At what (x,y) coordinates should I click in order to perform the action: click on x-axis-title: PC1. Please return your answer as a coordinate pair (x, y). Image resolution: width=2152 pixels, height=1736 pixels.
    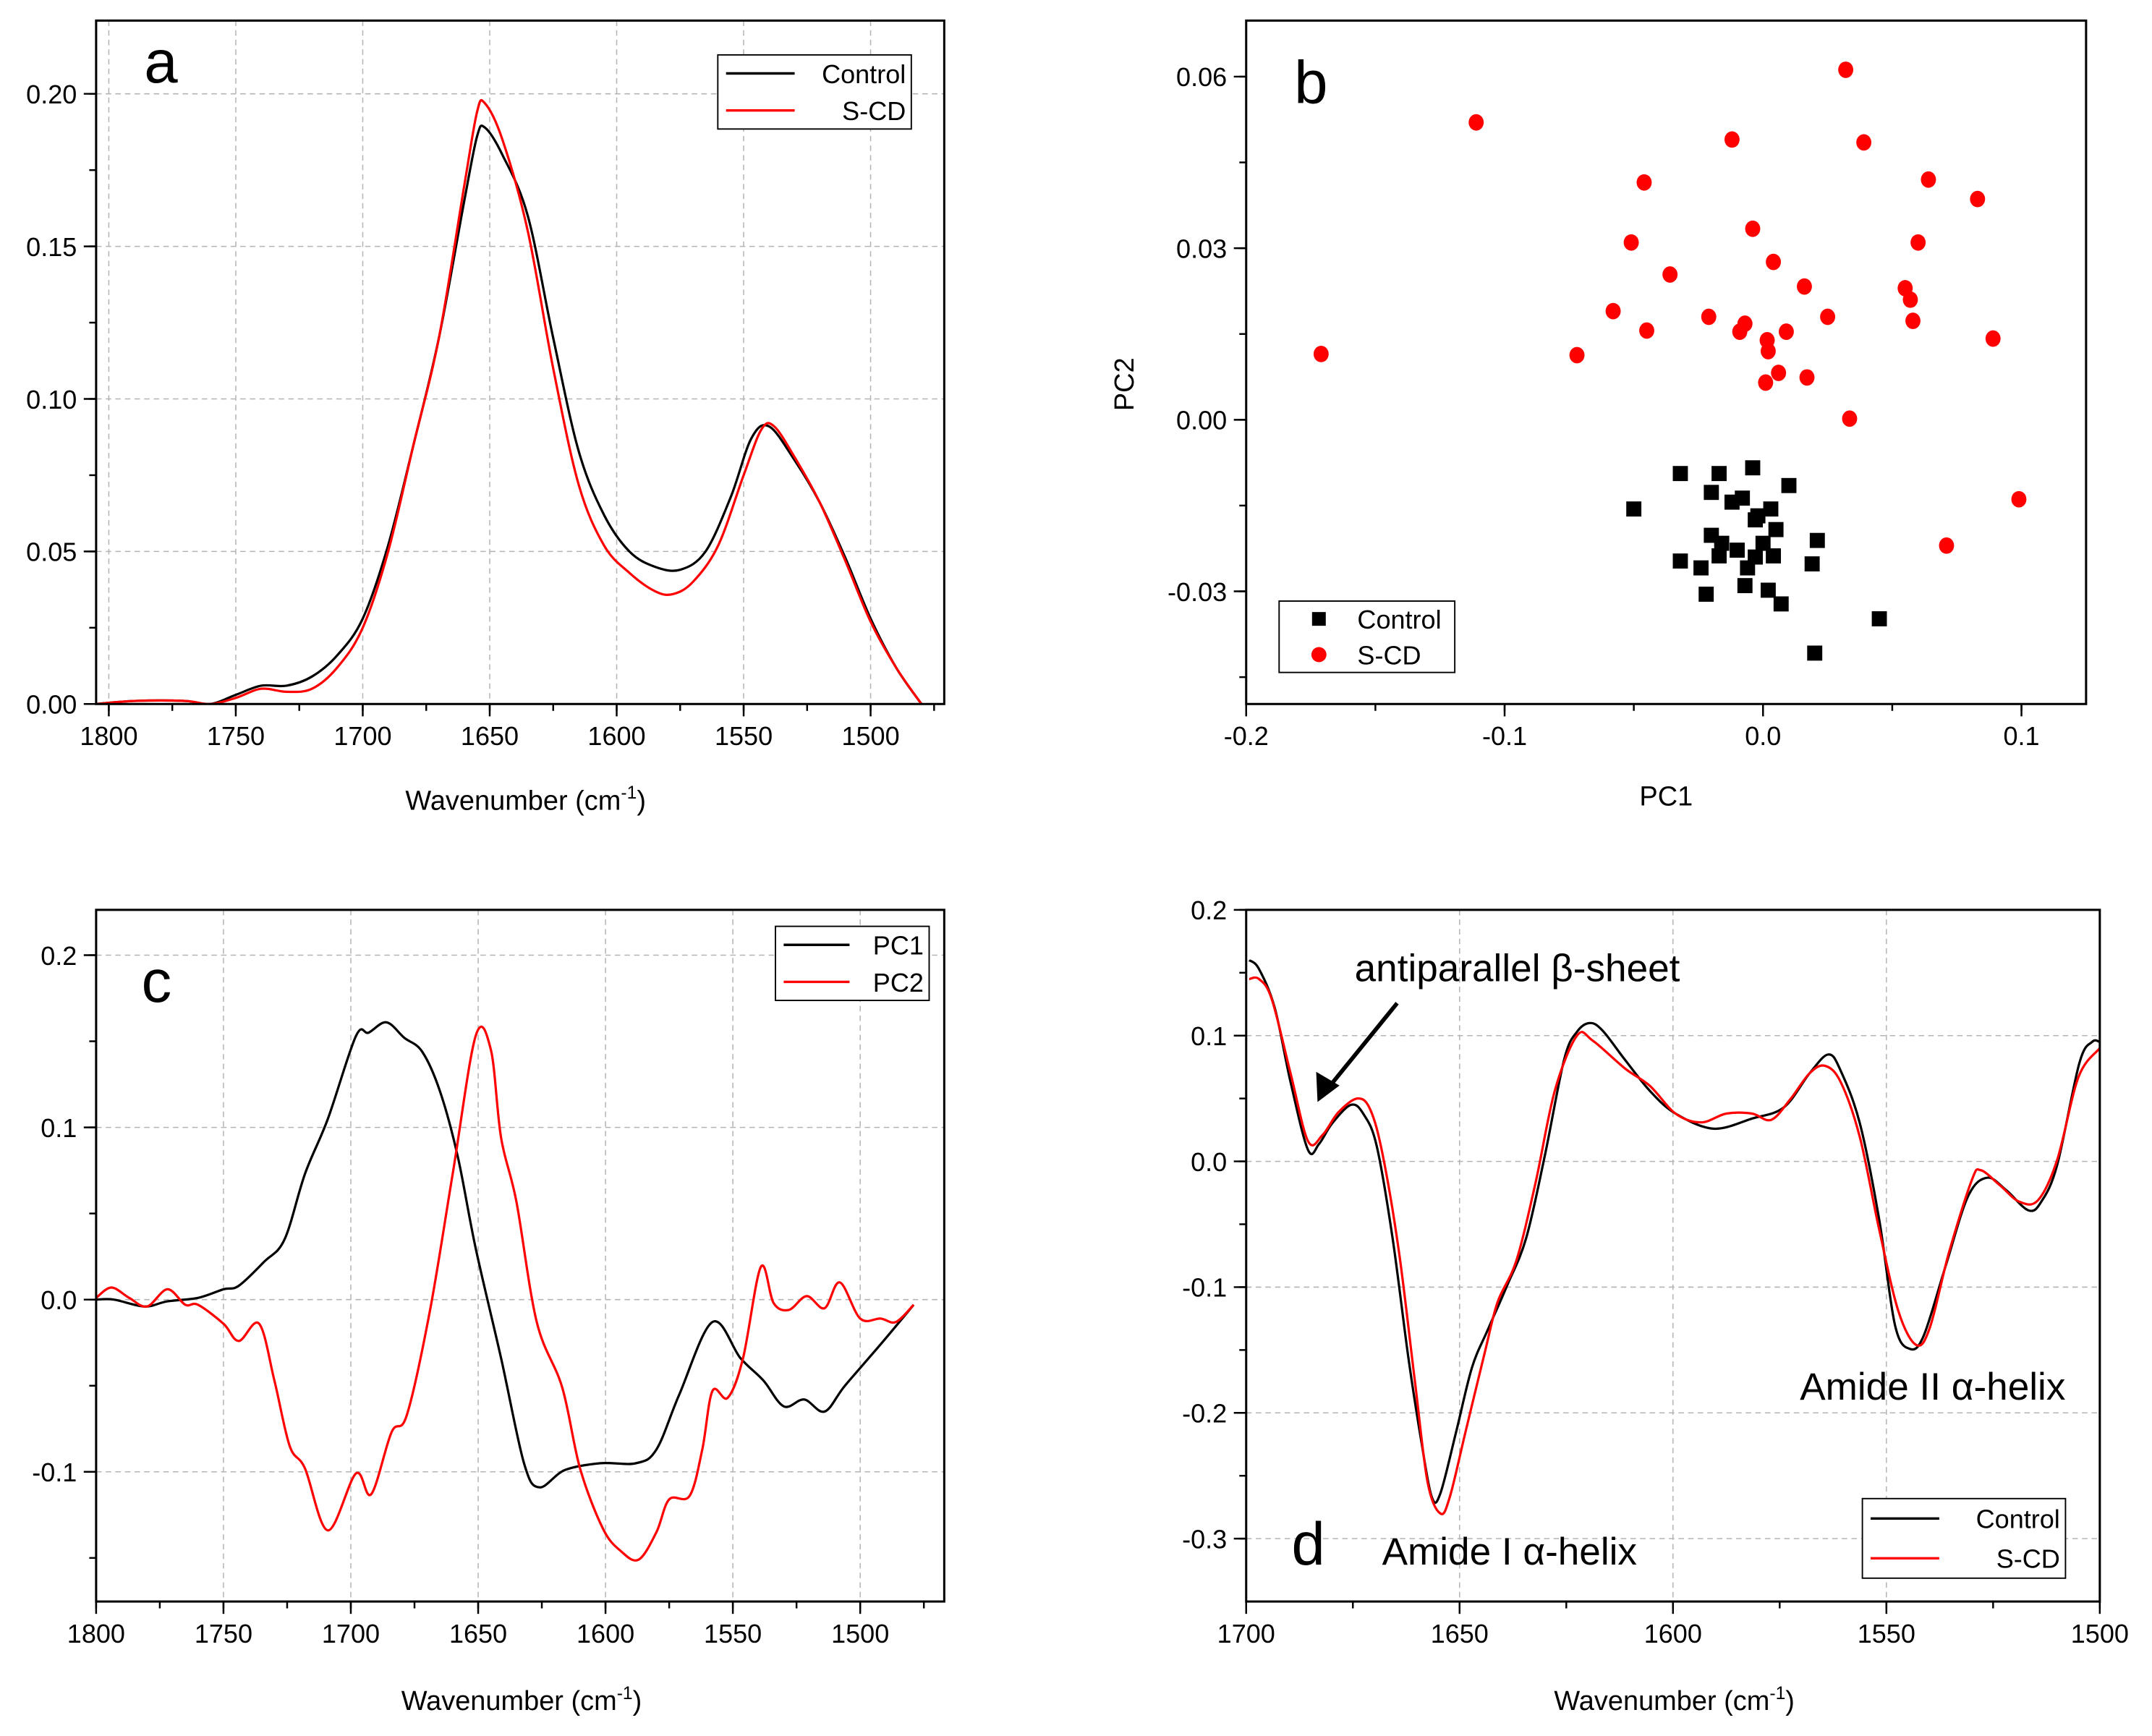
    Looking at the image, I should click on (1666, 797).